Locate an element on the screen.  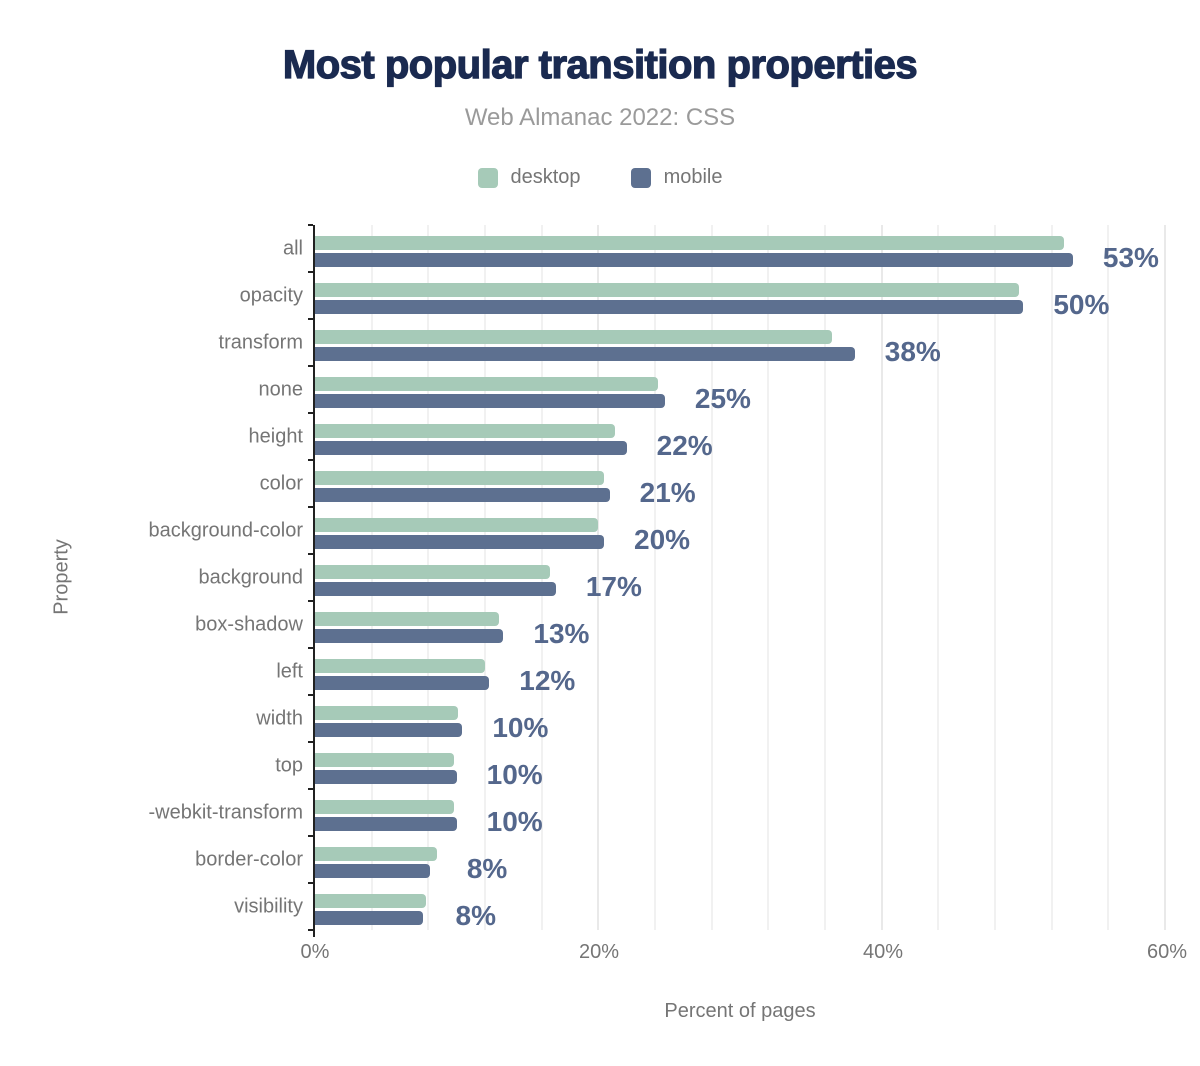
value-label: 17% is located at coordinates (613, 586).